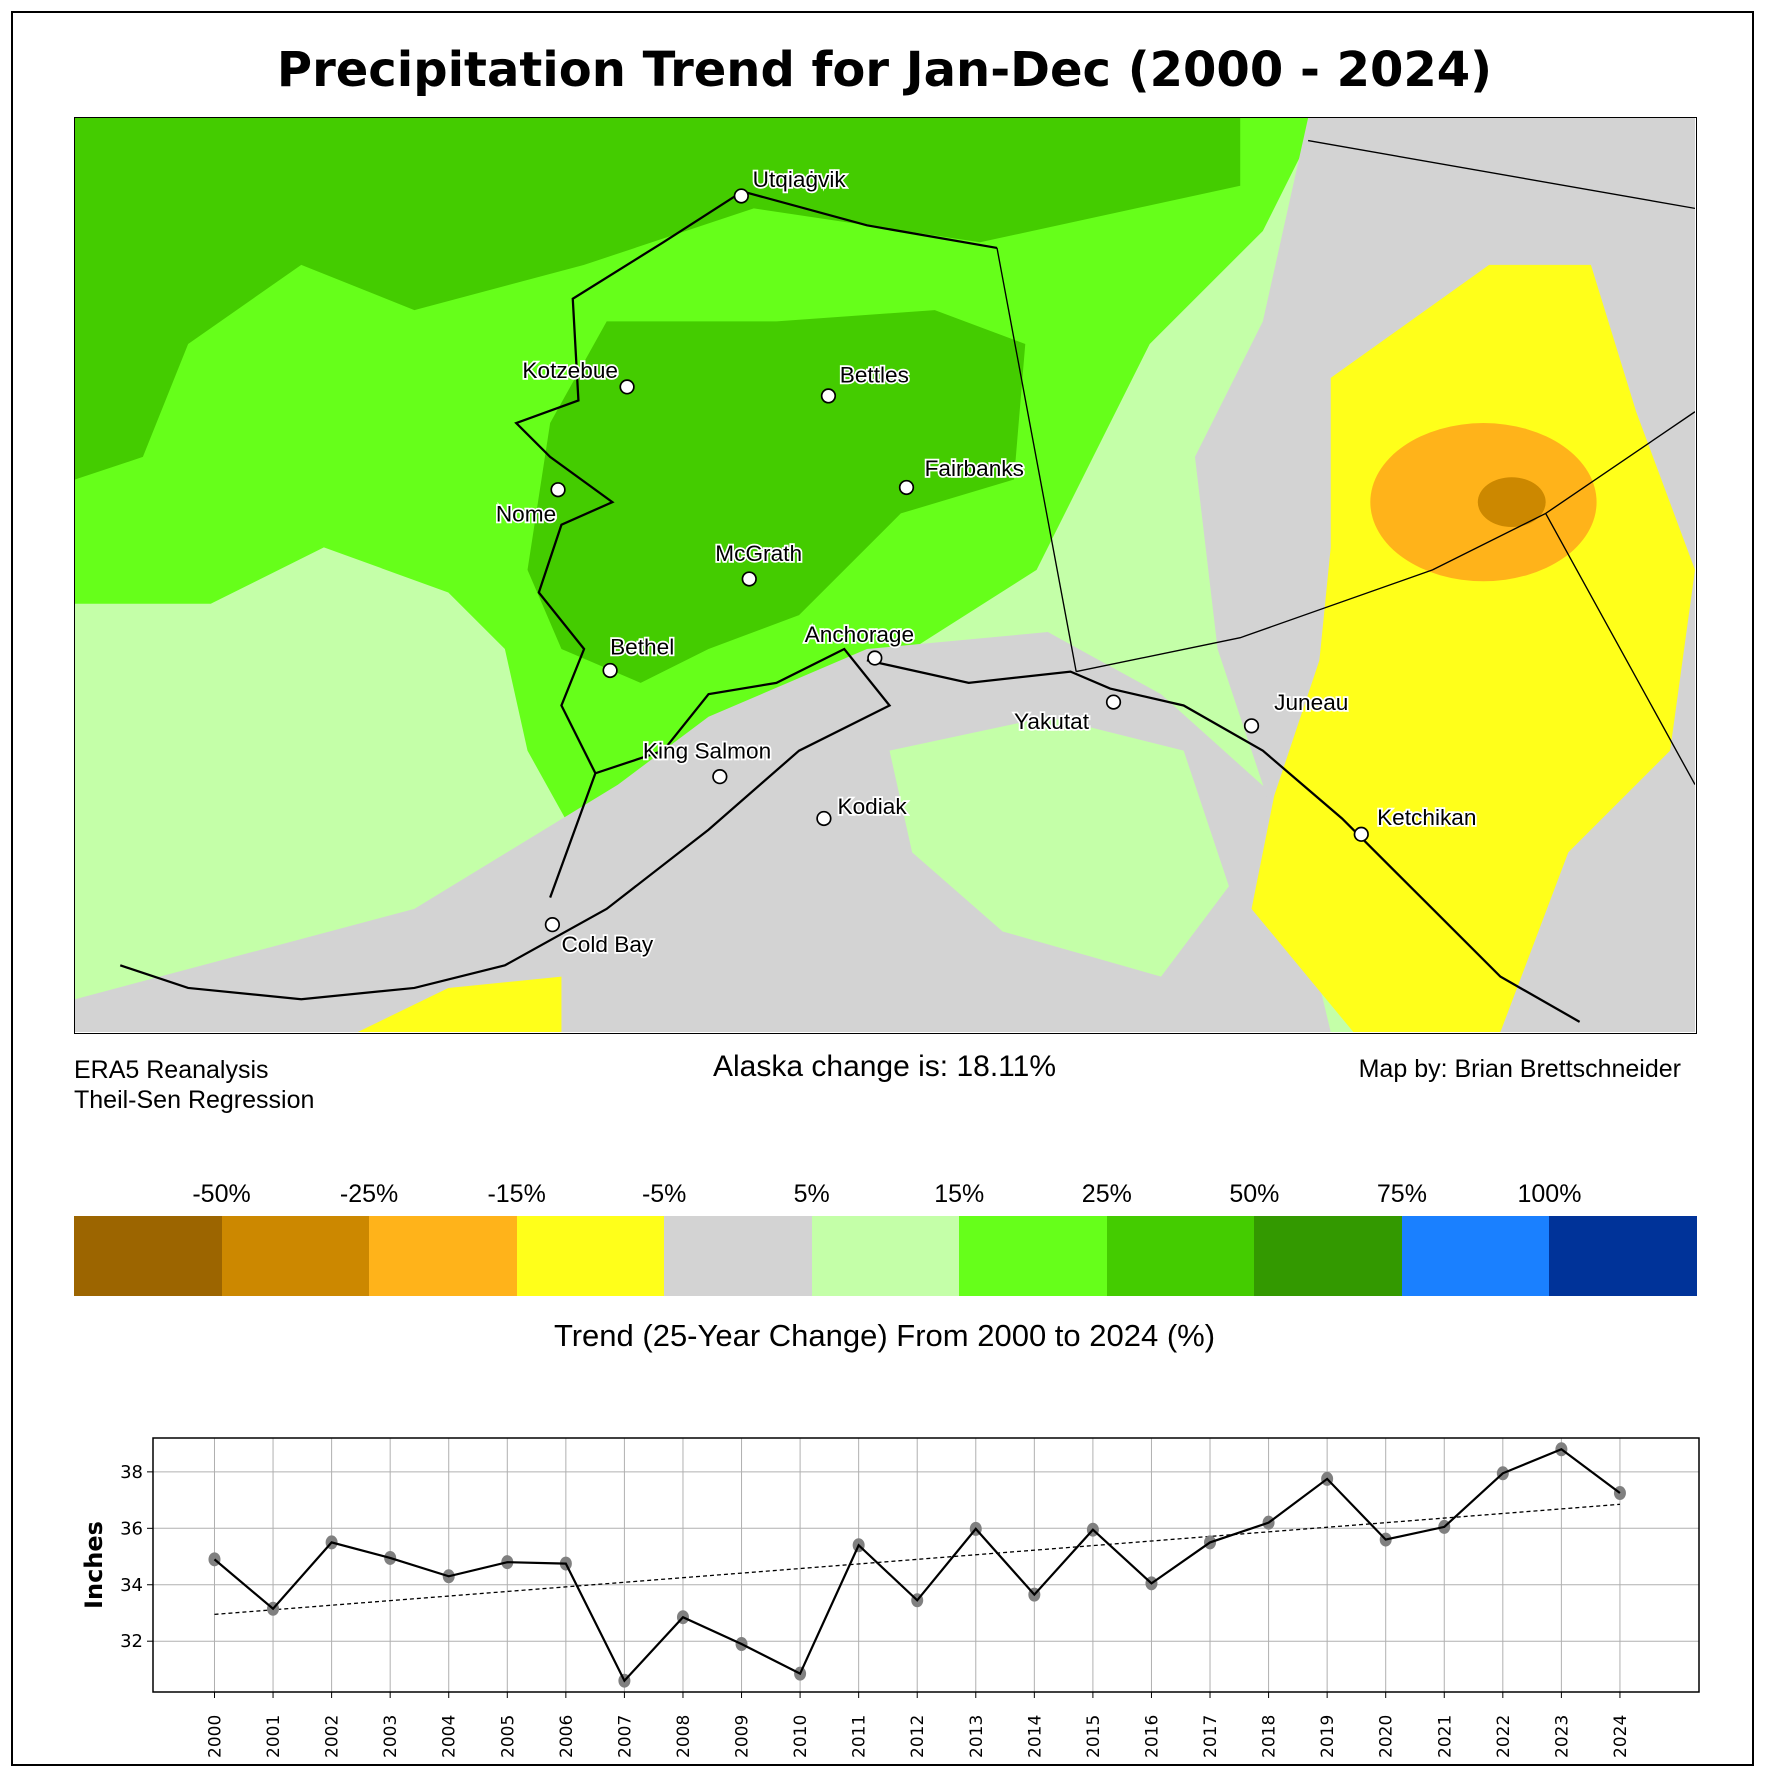 Image resolution: width=1769 pixels, height=1783 pixels. Describe the element at coordinates (707, 751) in the screenshot. I see `city-label: King Salmon` at that location.